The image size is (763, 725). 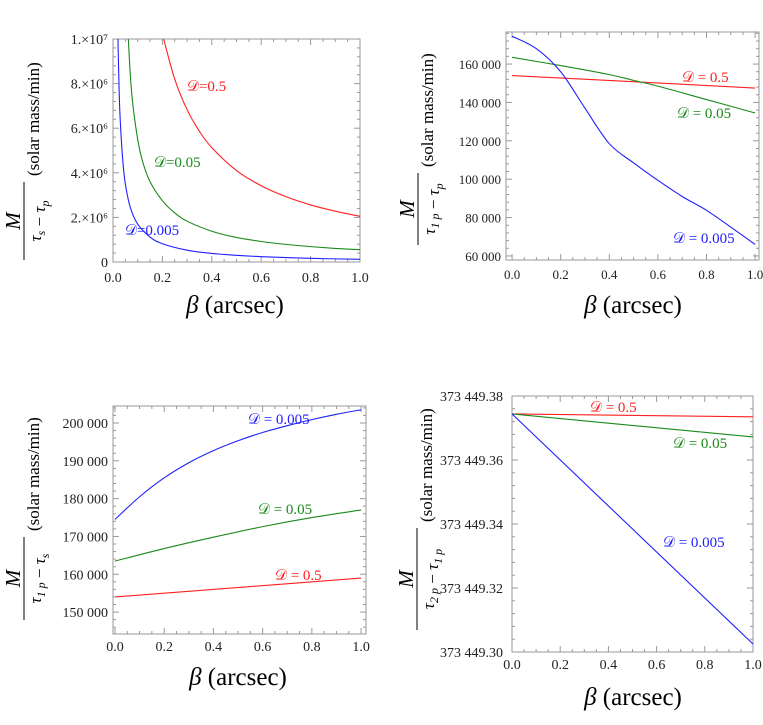 What do you see at coordinates (89, 40) in the screenshot?
I see `y-tick-label: 1.×10⁷` at bounding box center [89, 40].